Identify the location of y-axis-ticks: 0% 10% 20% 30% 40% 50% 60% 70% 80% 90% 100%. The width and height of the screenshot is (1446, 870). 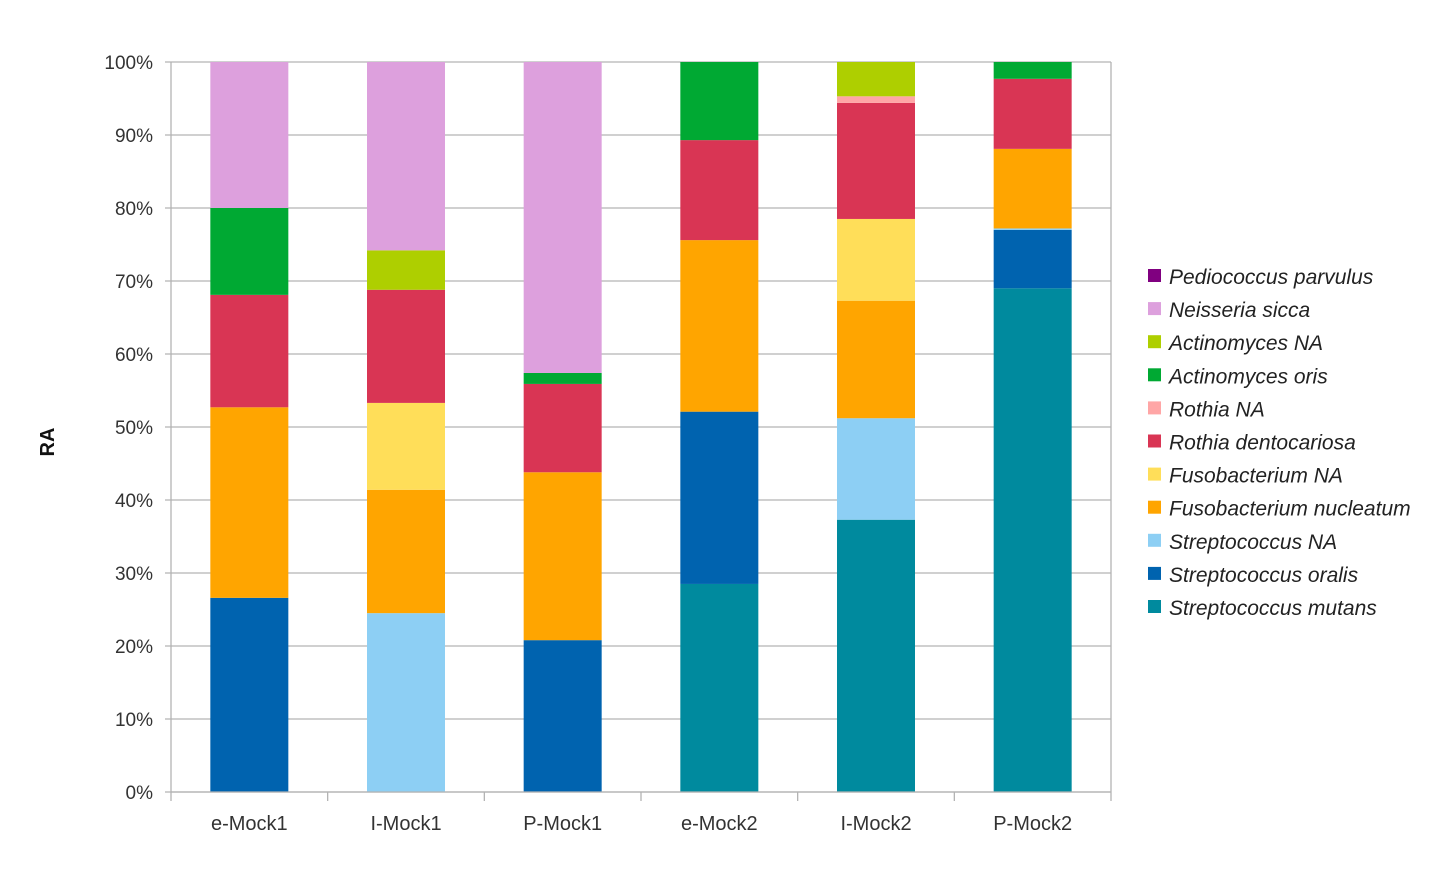
(128, 428).